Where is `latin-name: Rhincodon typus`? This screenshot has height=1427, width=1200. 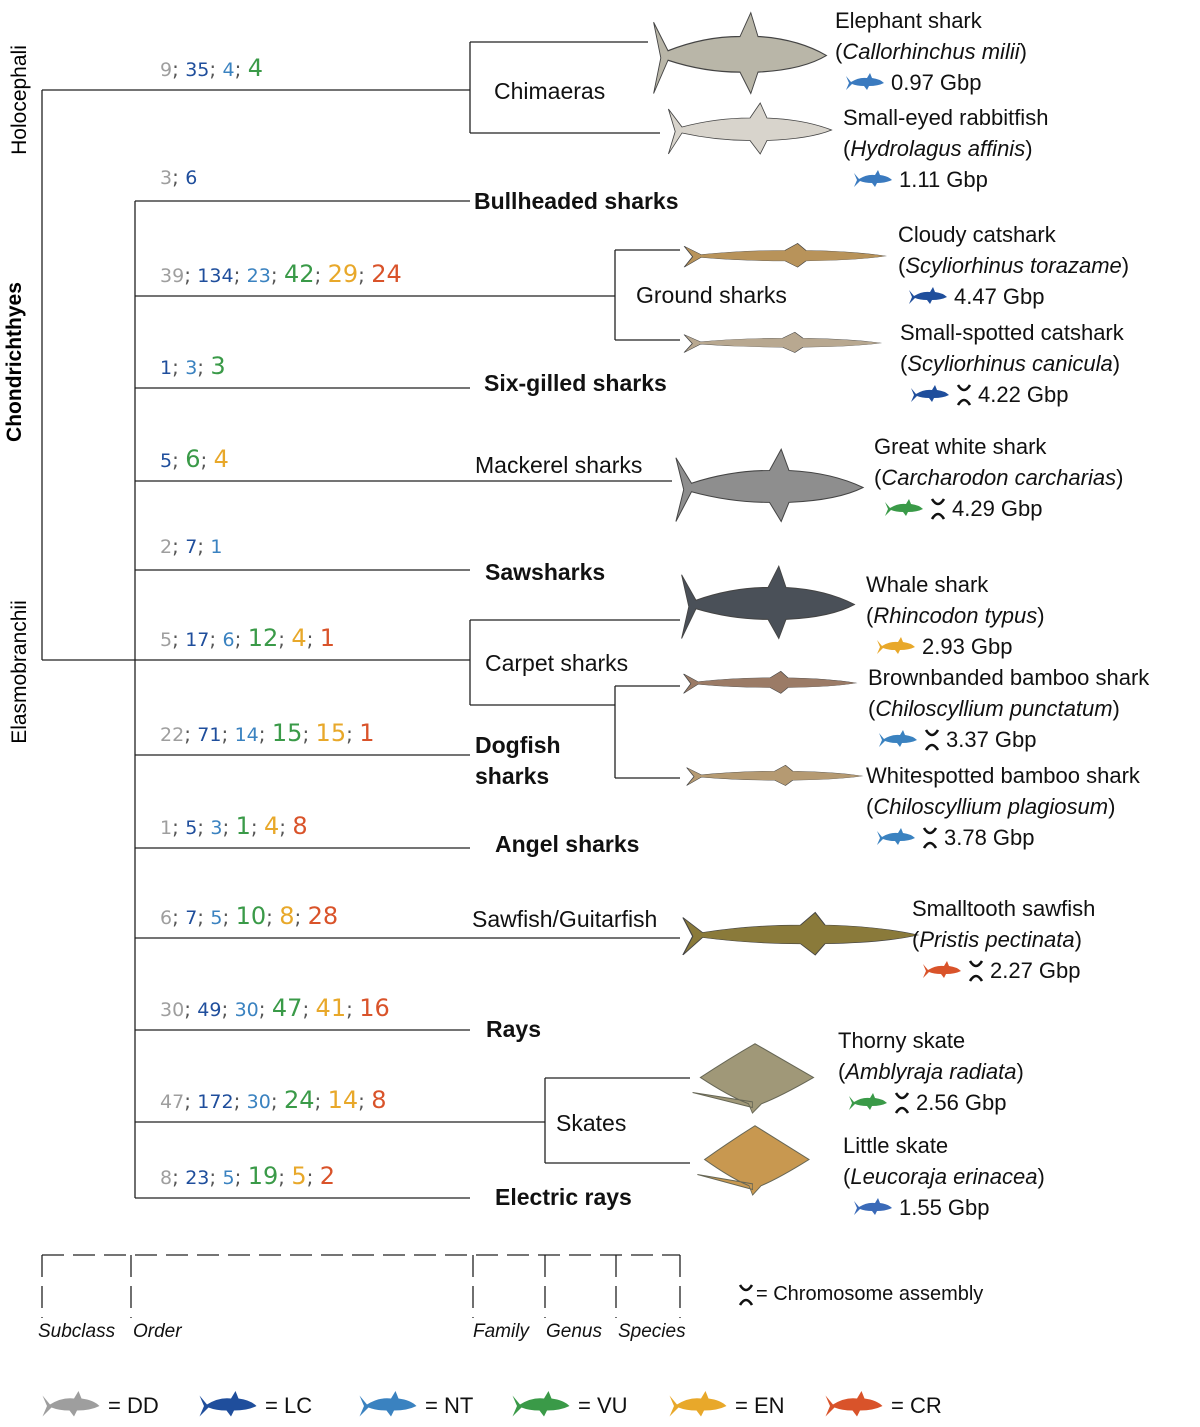
latin-name: Rhincodon typus is located at coordinates (955, 615).